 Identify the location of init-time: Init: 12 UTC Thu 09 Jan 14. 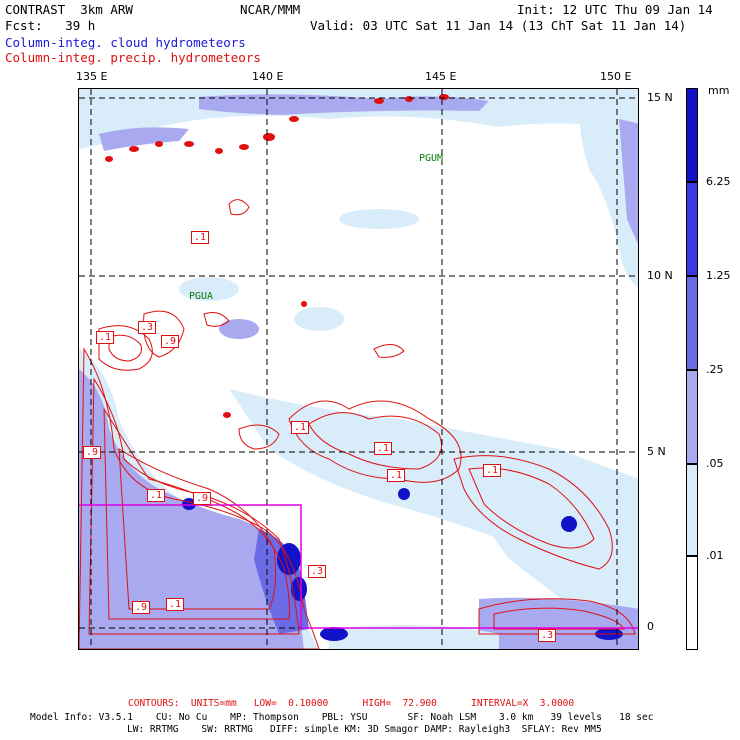
(615, 9).